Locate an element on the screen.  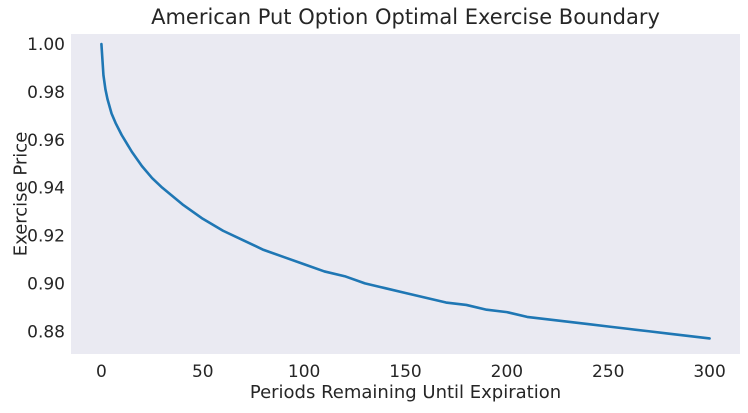
x-tick-labels: 0 50 100 150 200 250 300 is located at coordinates (411, 372).